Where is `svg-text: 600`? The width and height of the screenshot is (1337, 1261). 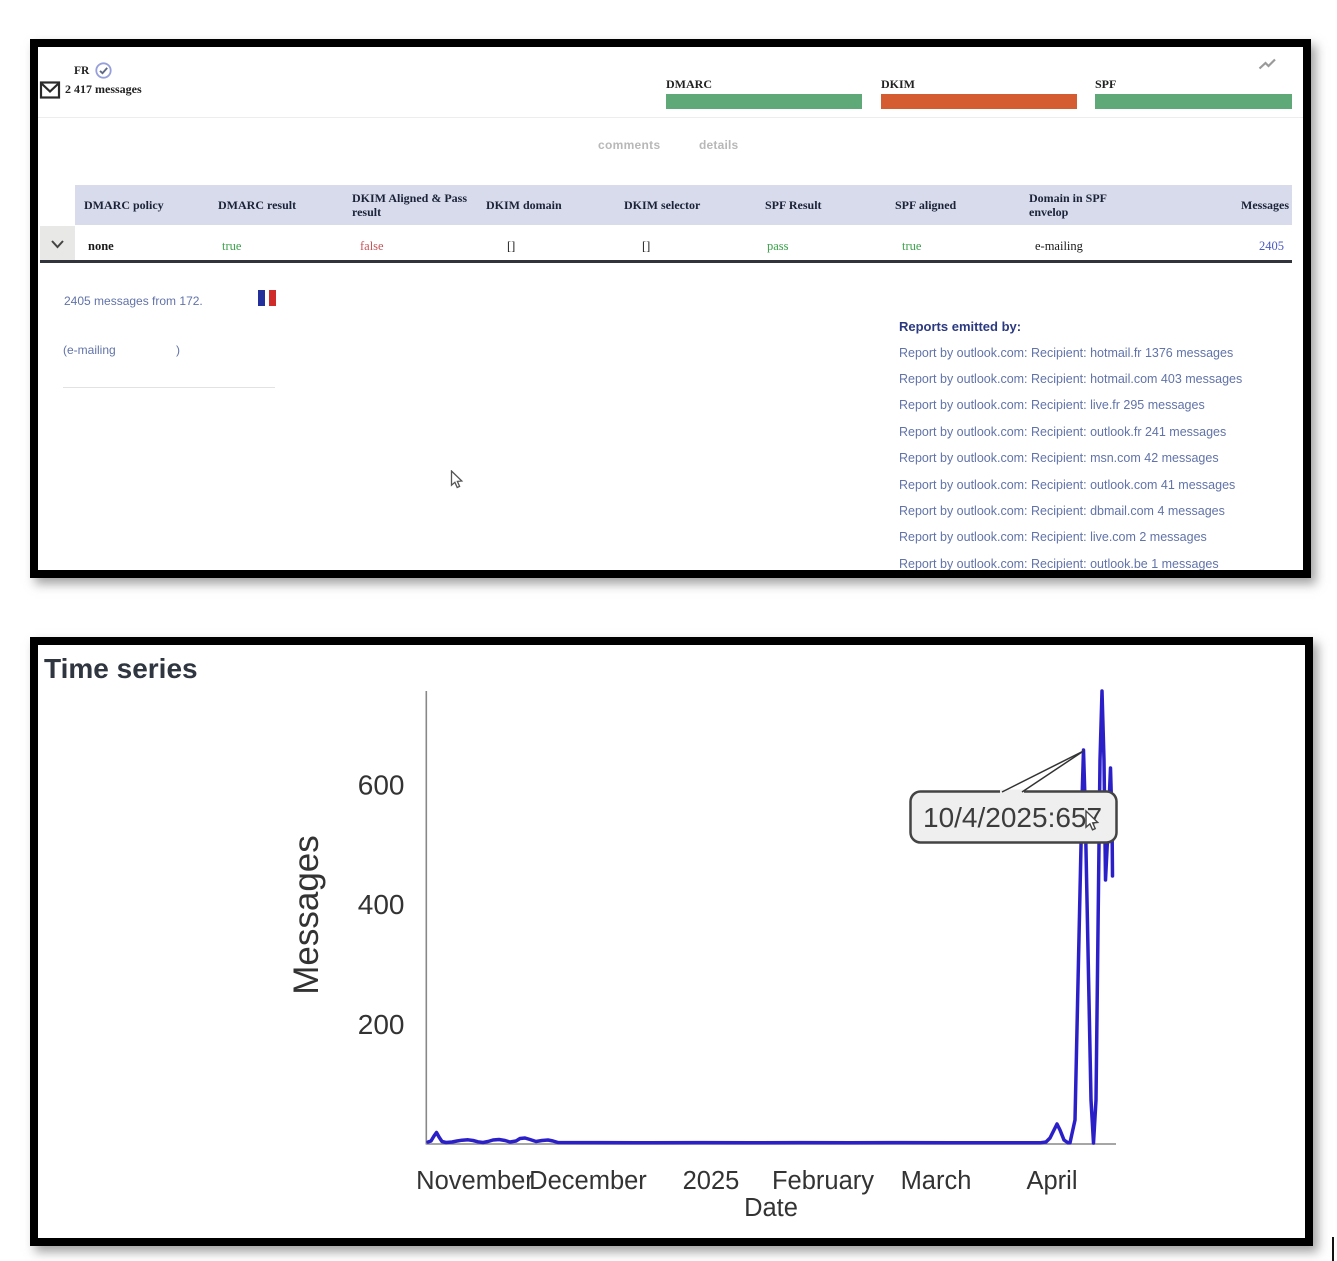 svg-text: 600 is located at coordinates (381, 785).